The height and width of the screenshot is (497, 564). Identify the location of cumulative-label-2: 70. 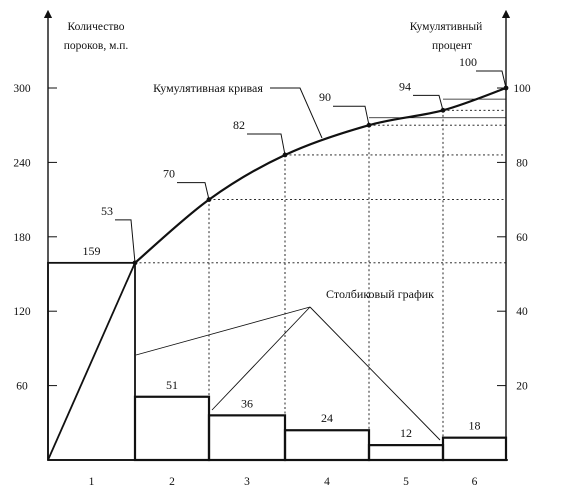
(169, 174).